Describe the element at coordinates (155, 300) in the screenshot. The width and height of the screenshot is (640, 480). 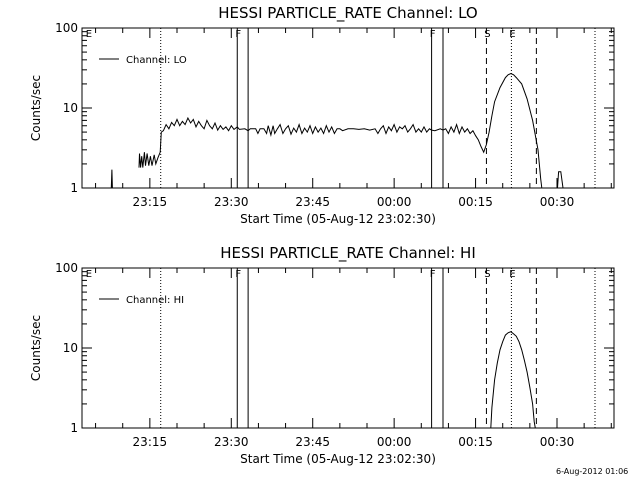
I see `legend-label: Channel: HI` at that location.